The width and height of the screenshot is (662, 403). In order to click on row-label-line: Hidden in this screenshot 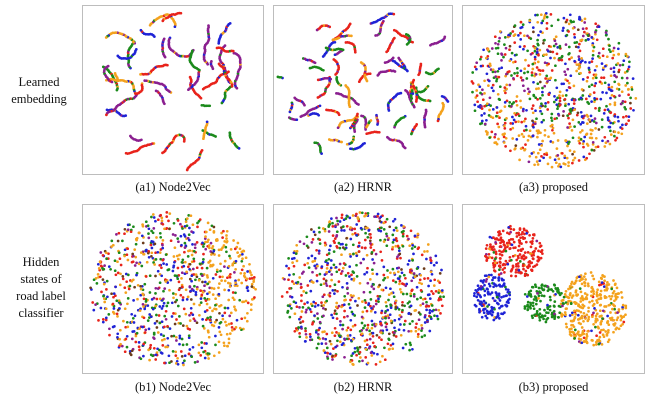, I will do `click(41, 262)`.